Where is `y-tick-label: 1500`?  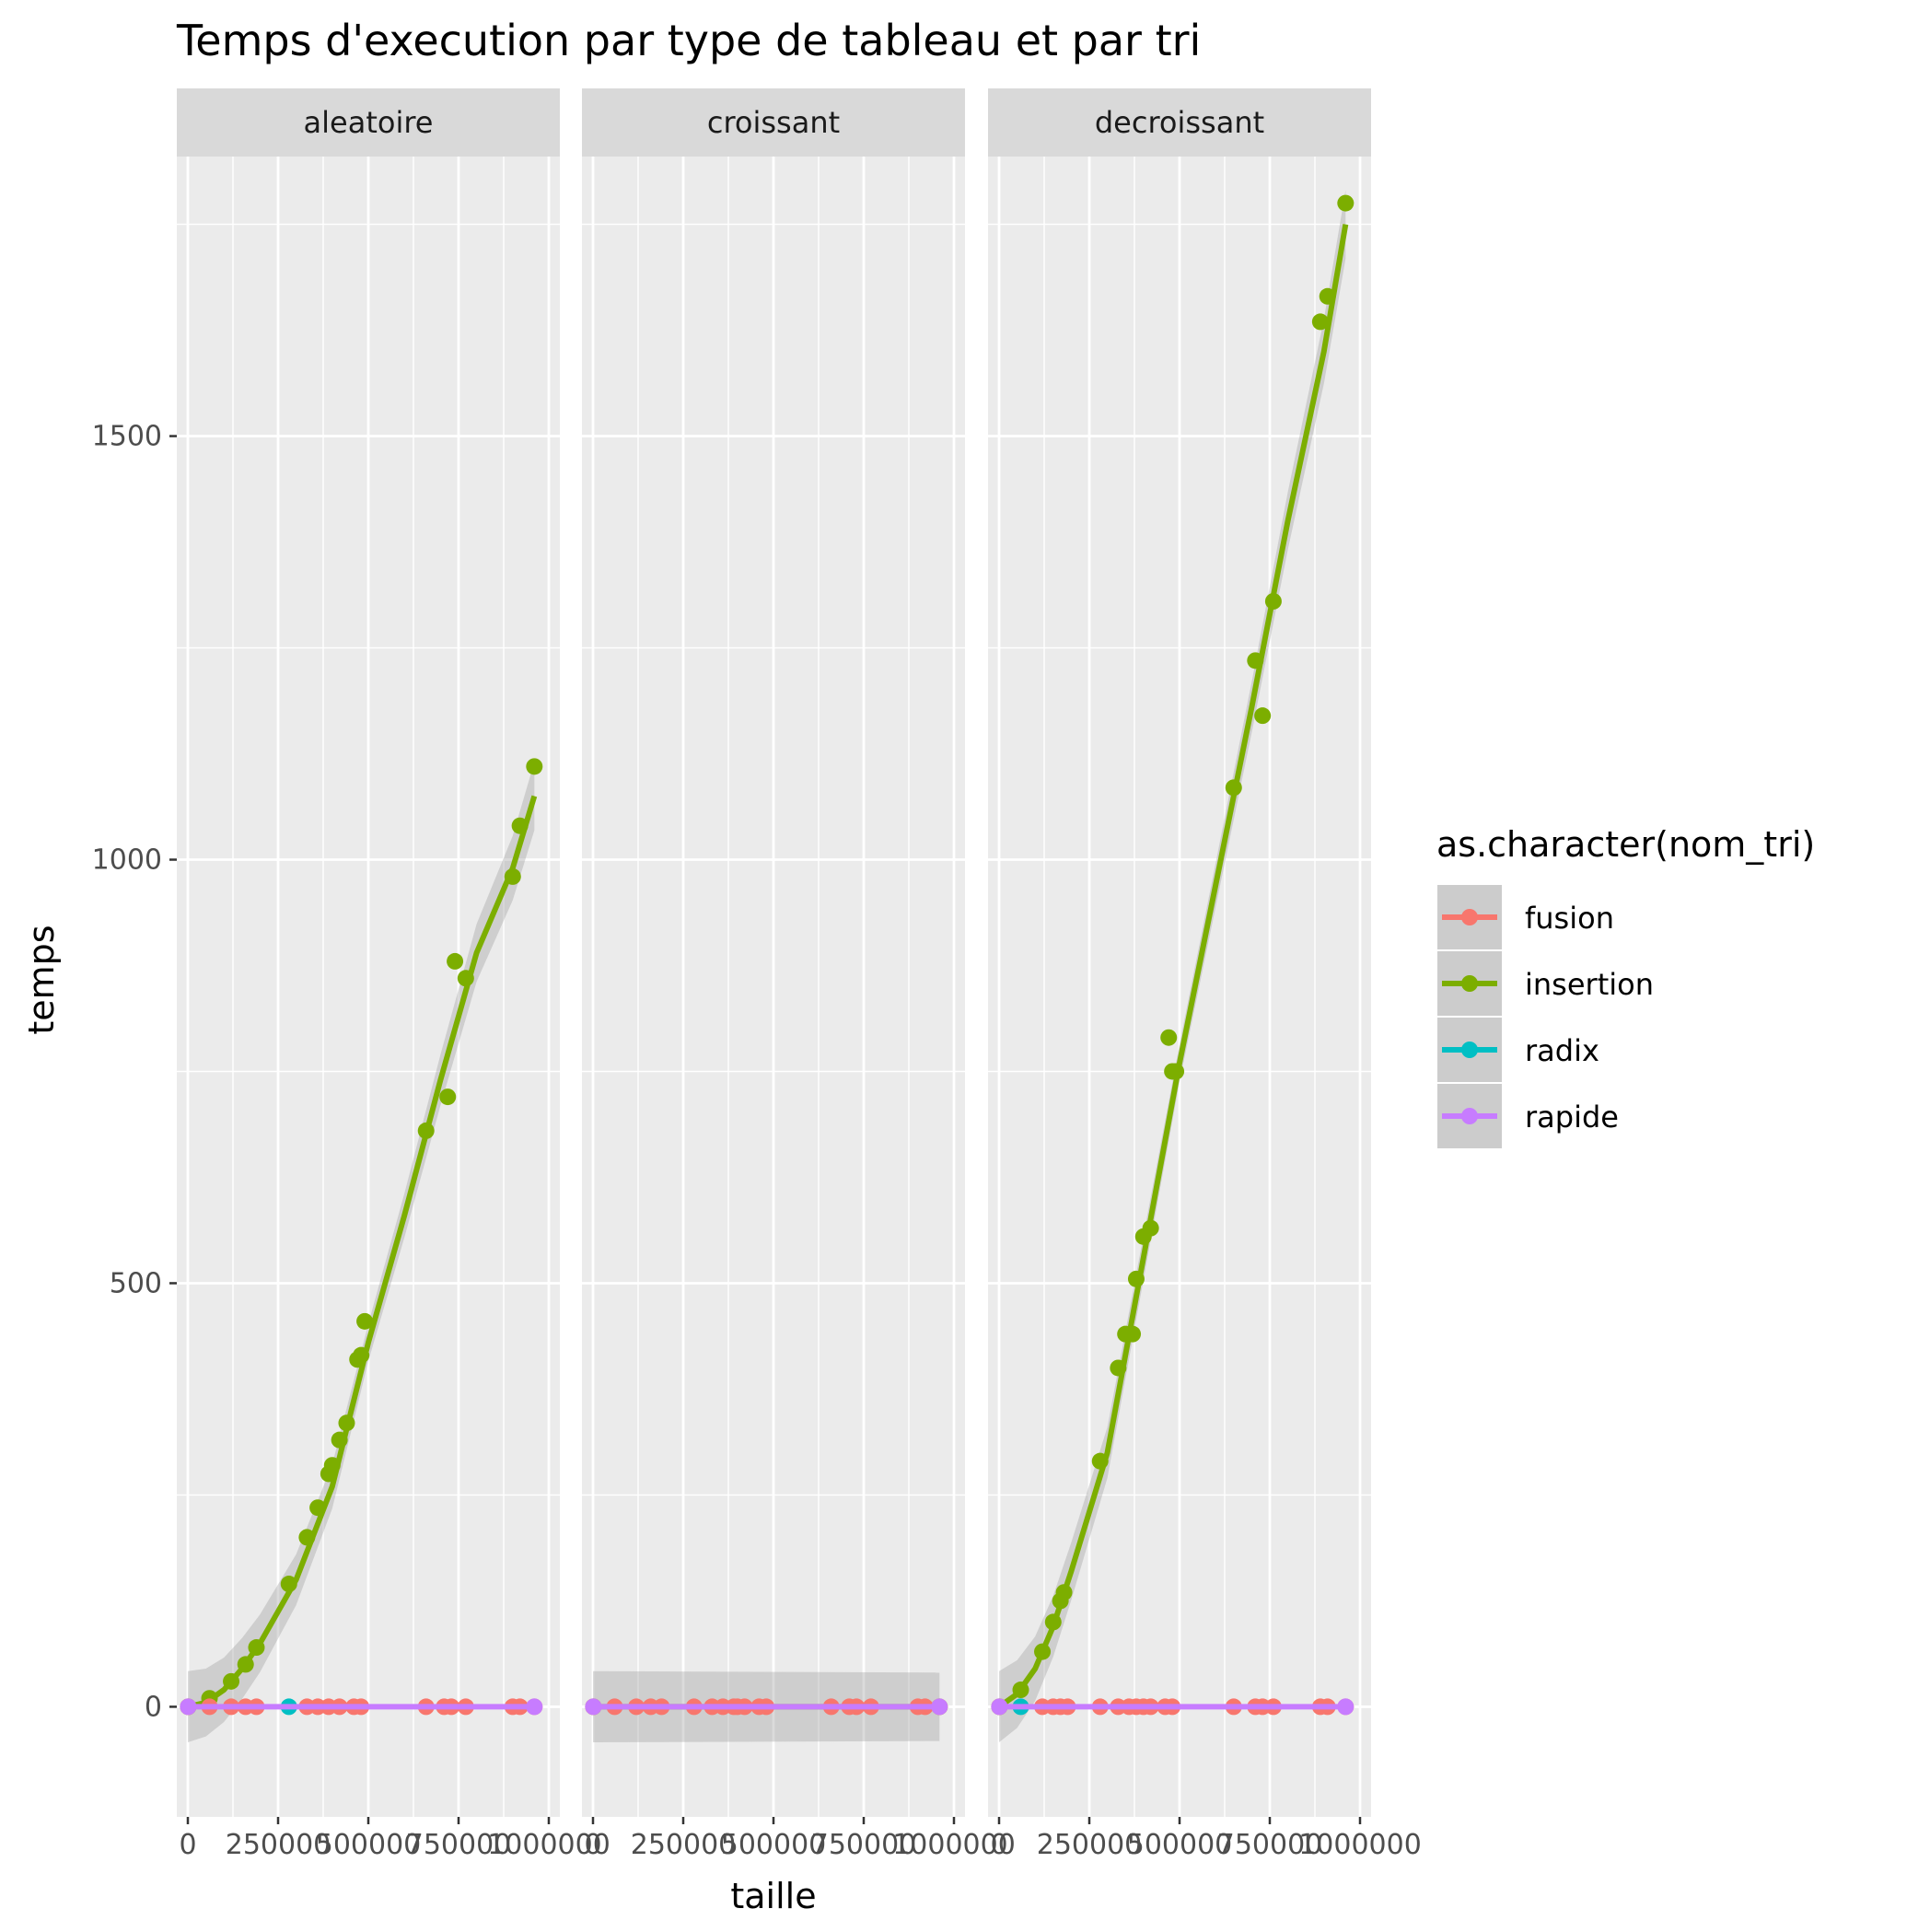
y-tick-label: 1500 is located at coordinates (127, 437).